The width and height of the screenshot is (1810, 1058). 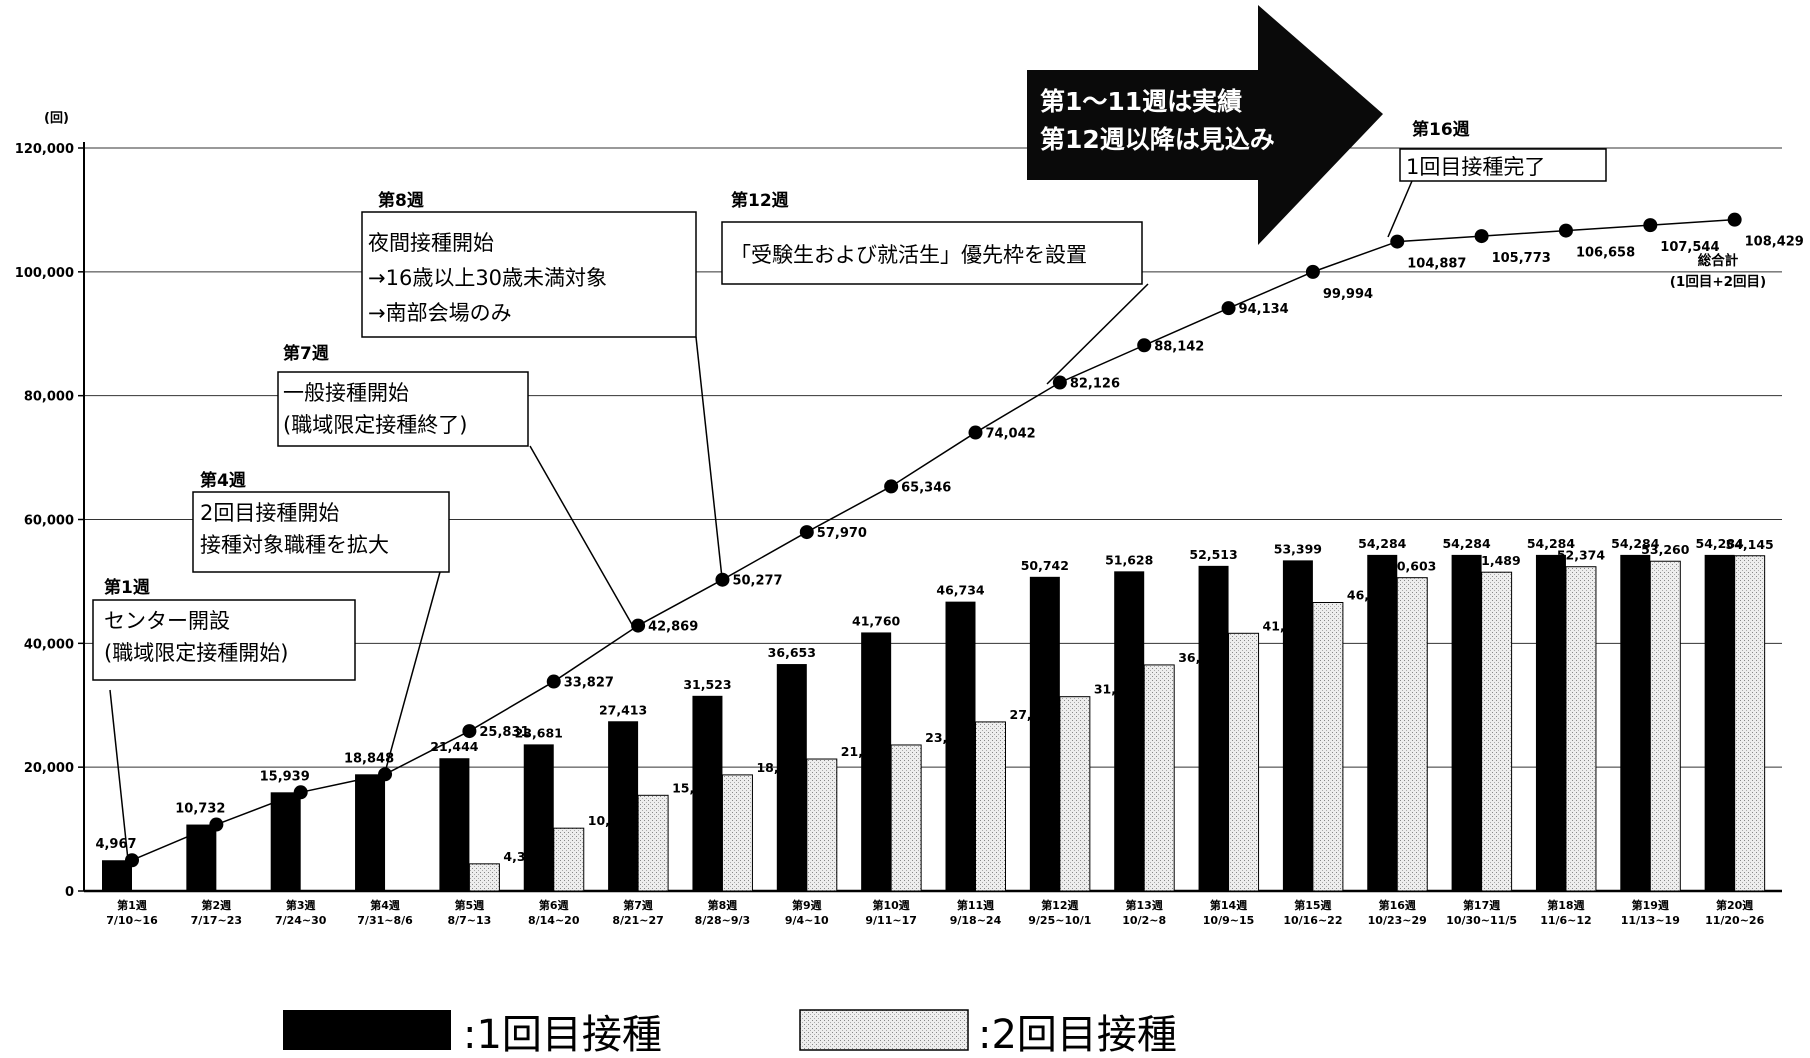 What do you see at coordinates (132, 905) in the screenshot?
I see `x-week-label: 第1週` at bounding box center [132, 905].